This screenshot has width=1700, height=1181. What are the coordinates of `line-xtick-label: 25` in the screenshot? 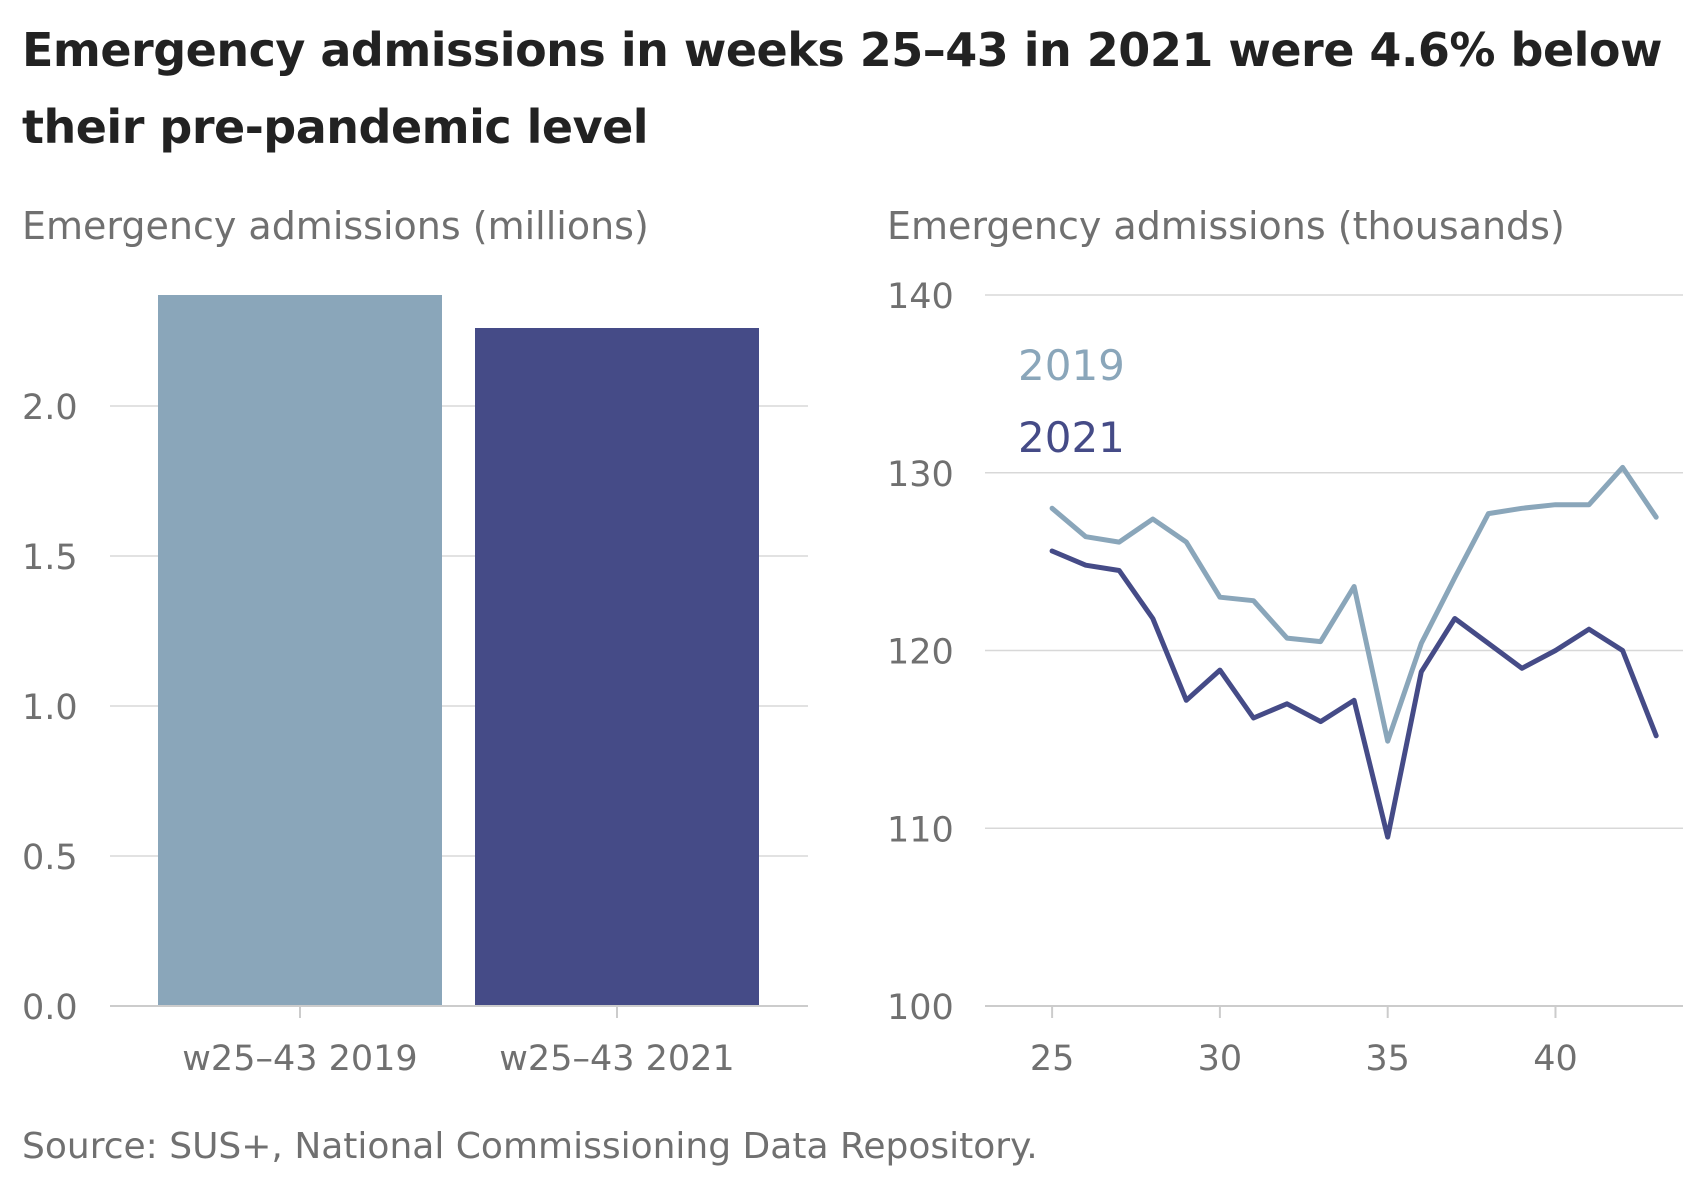 It's located at (1052, 1059).